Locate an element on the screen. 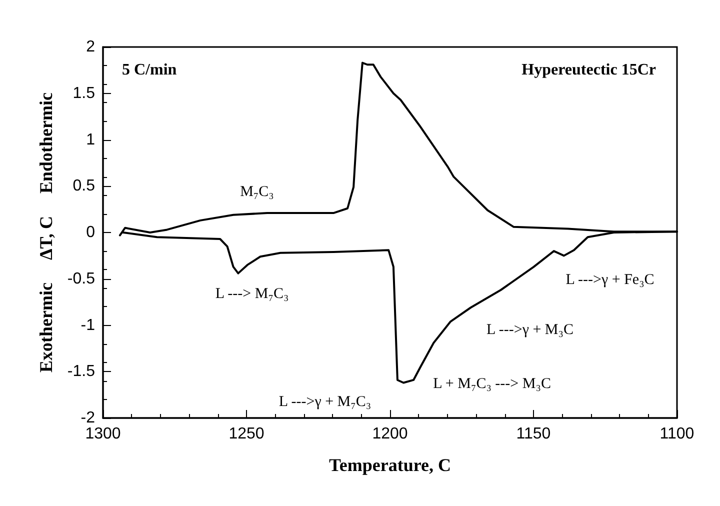  x-axis-title: Temperature, C is located at coordinates (390, 465).